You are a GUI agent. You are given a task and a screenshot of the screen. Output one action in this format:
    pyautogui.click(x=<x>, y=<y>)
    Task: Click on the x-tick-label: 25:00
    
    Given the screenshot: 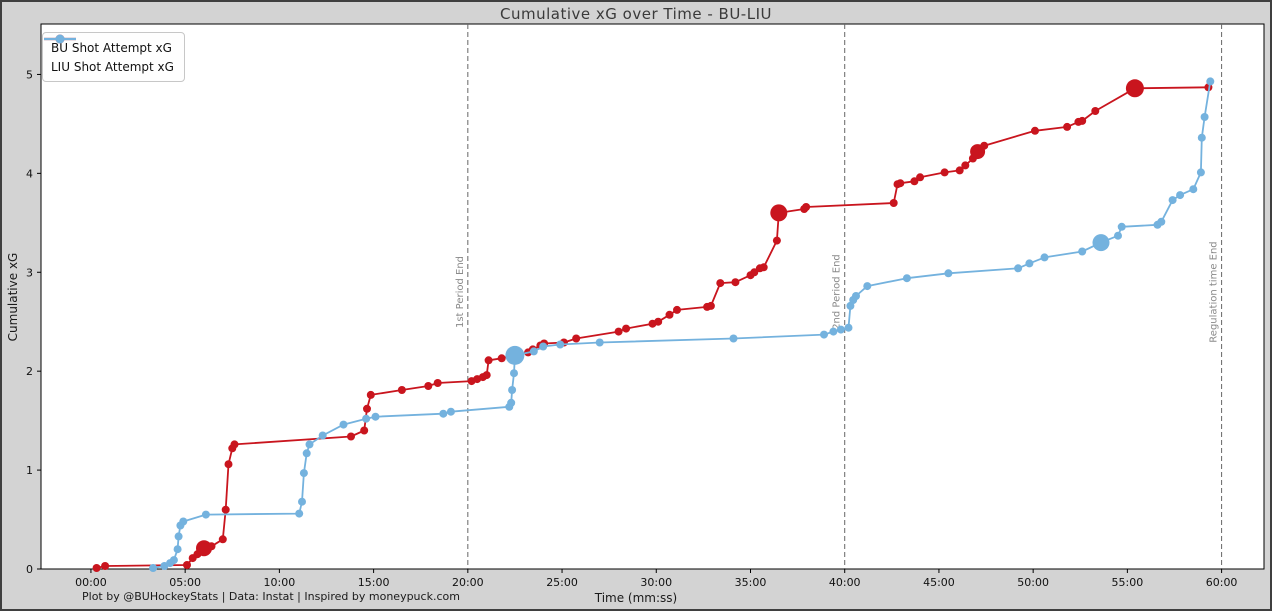 What is the action you would take?
    pyautogui.click(x=562, y=582)
    